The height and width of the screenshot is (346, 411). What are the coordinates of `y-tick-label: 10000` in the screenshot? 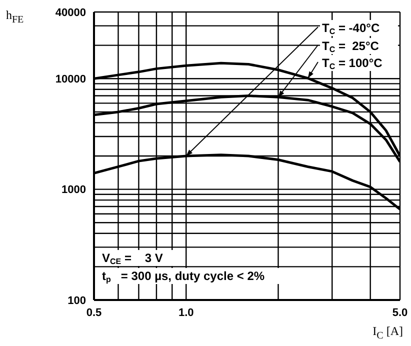 It's located at (70, 80).